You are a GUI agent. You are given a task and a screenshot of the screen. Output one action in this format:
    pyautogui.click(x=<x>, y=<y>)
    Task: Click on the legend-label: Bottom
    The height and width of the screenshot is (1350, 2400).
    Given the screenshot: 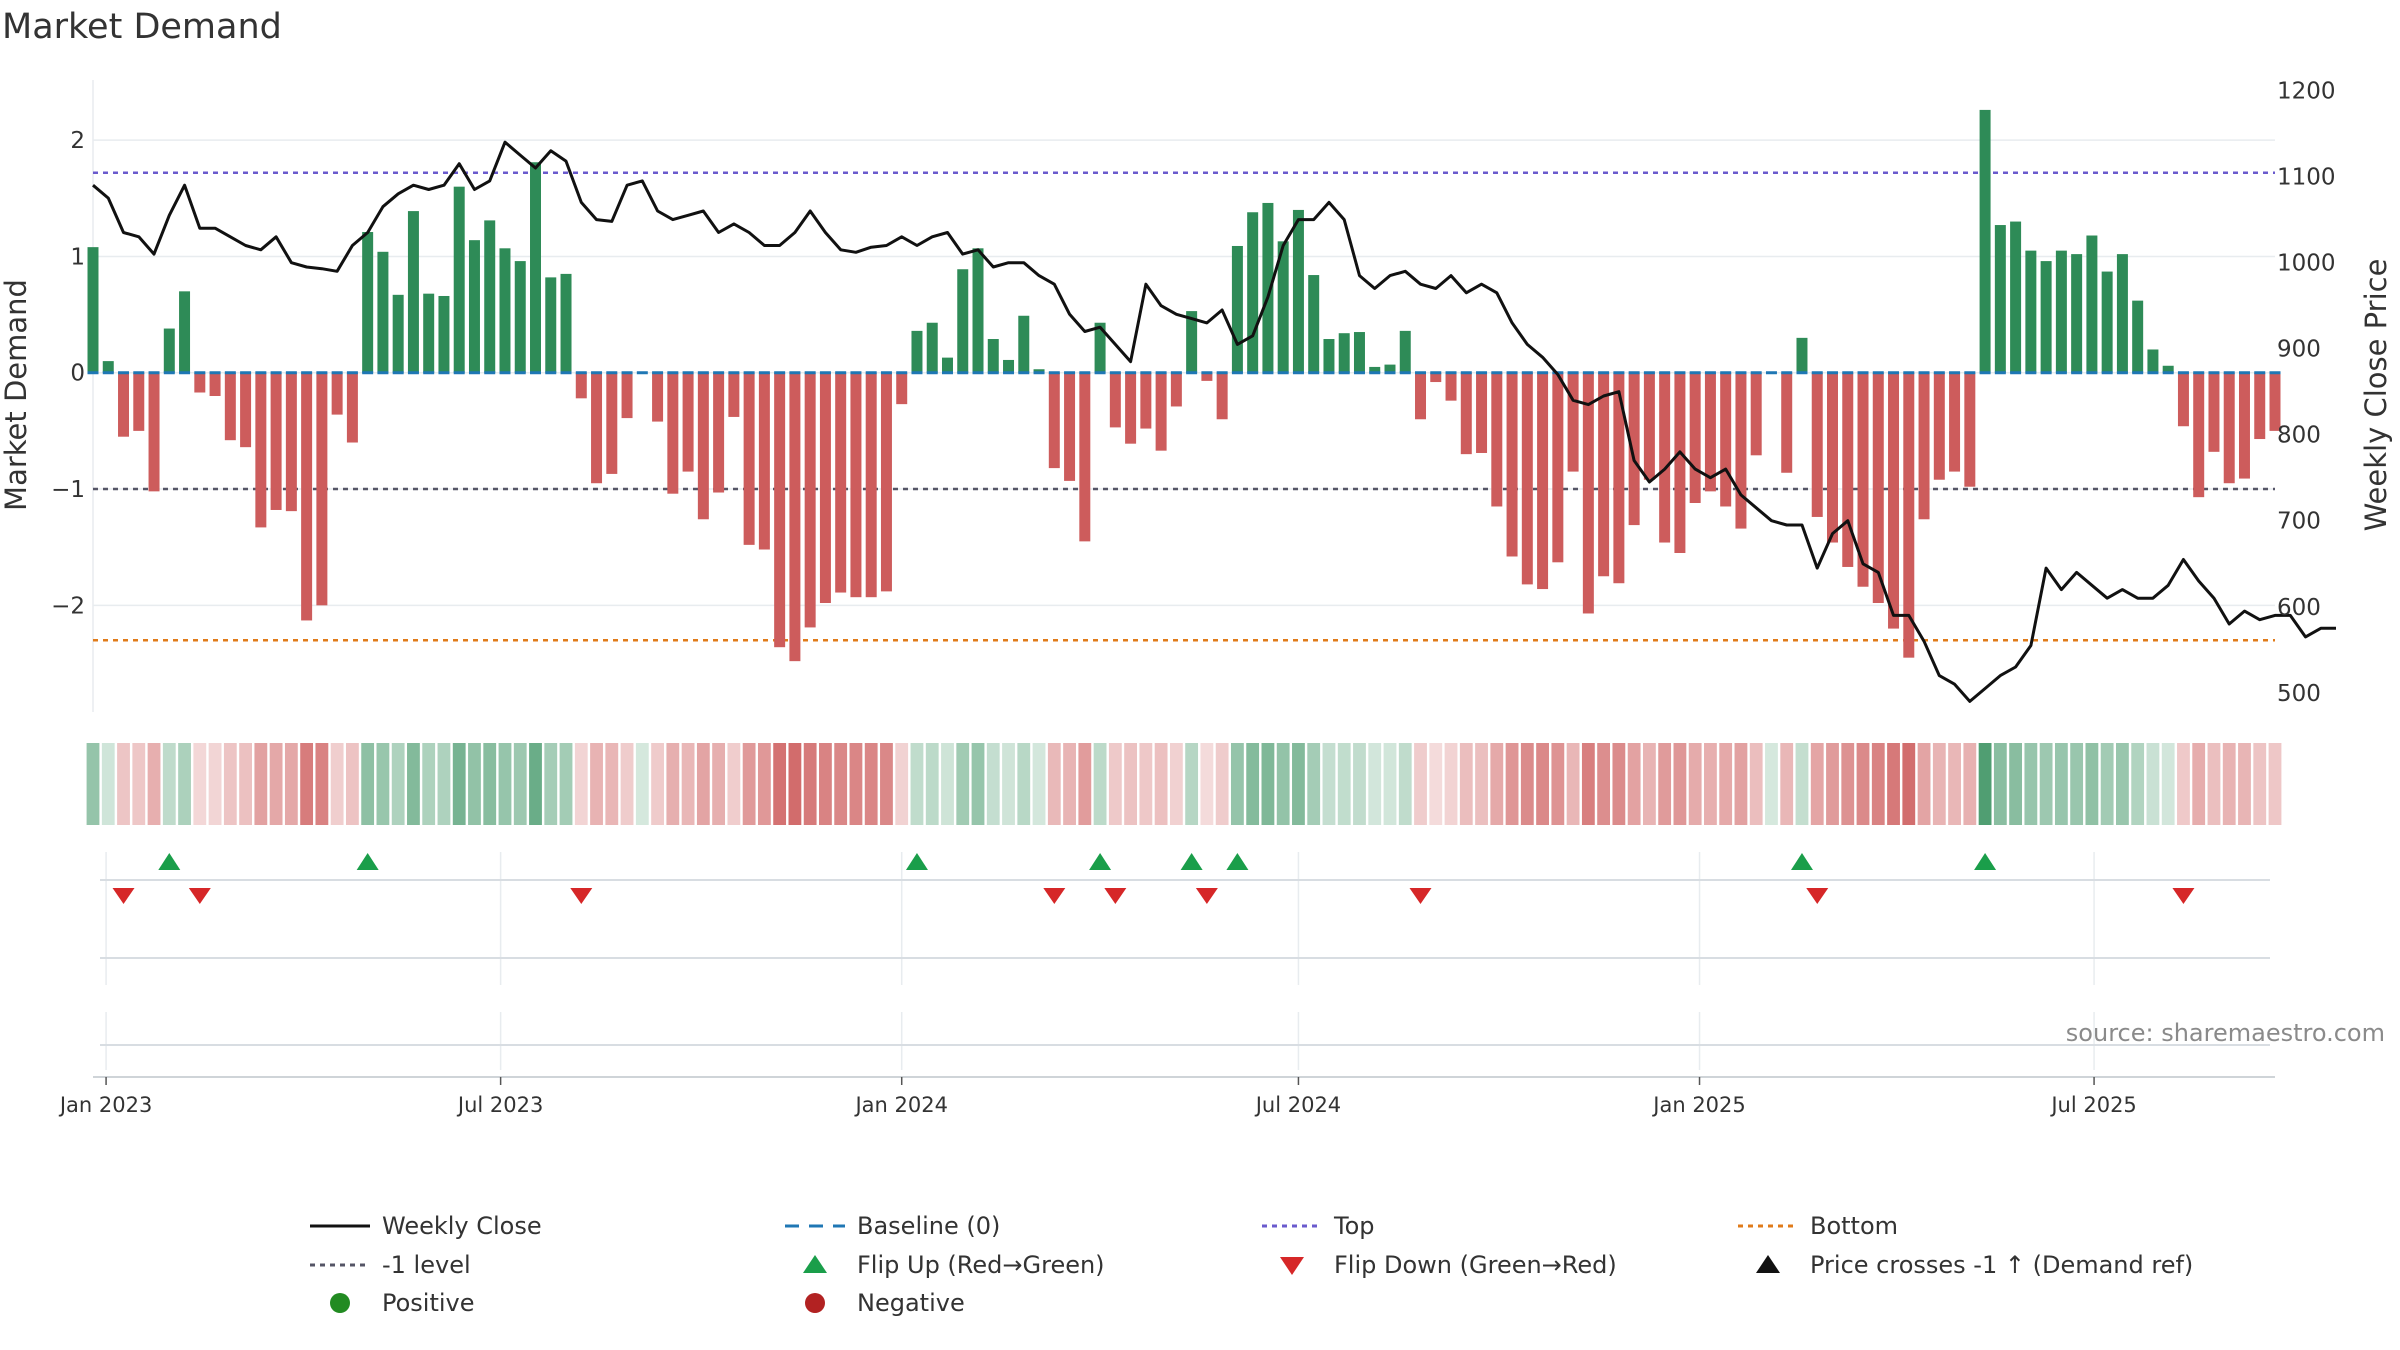 What is the action you would take?
    pyautogui.click(x=1854, y=1226)
    